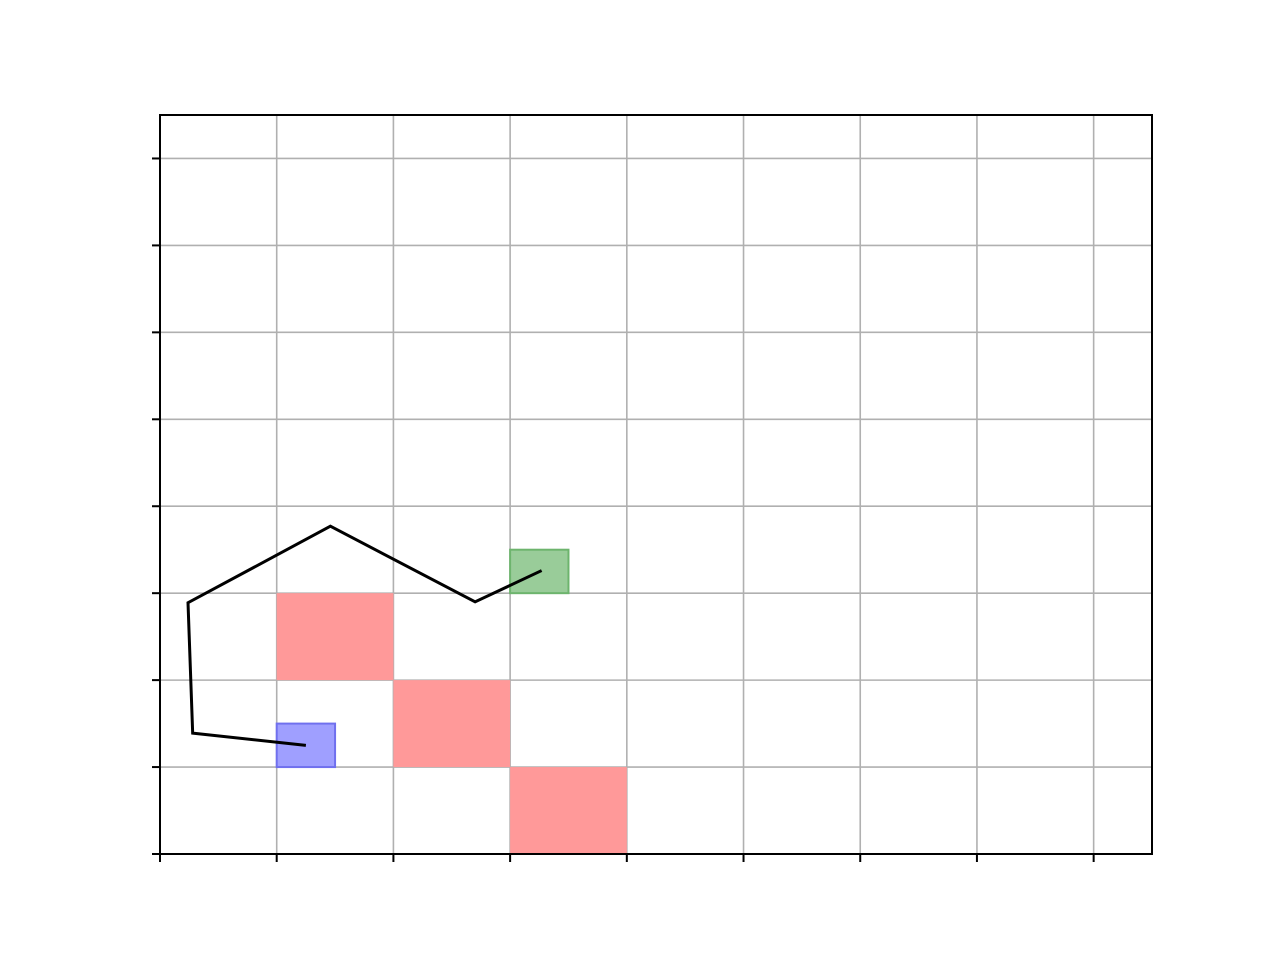 The height and width of the screenshot is (960, 1280). I want to click on obstacle-cells, so click(451, 723).